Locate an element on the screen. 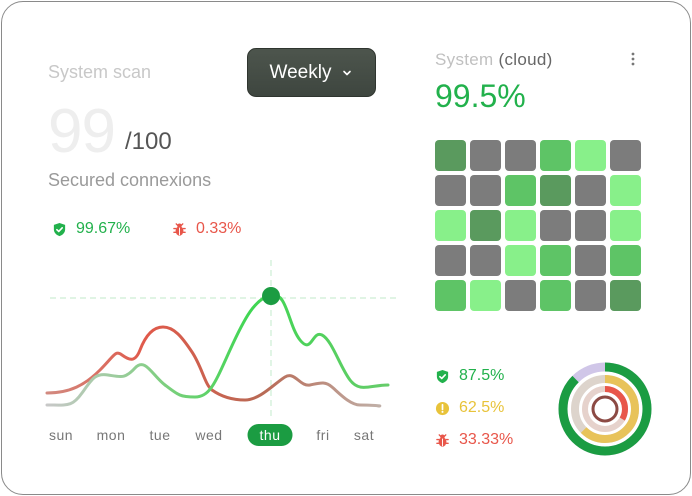  legend-threat-value: 33.33% is located at coordinates (486, 439).